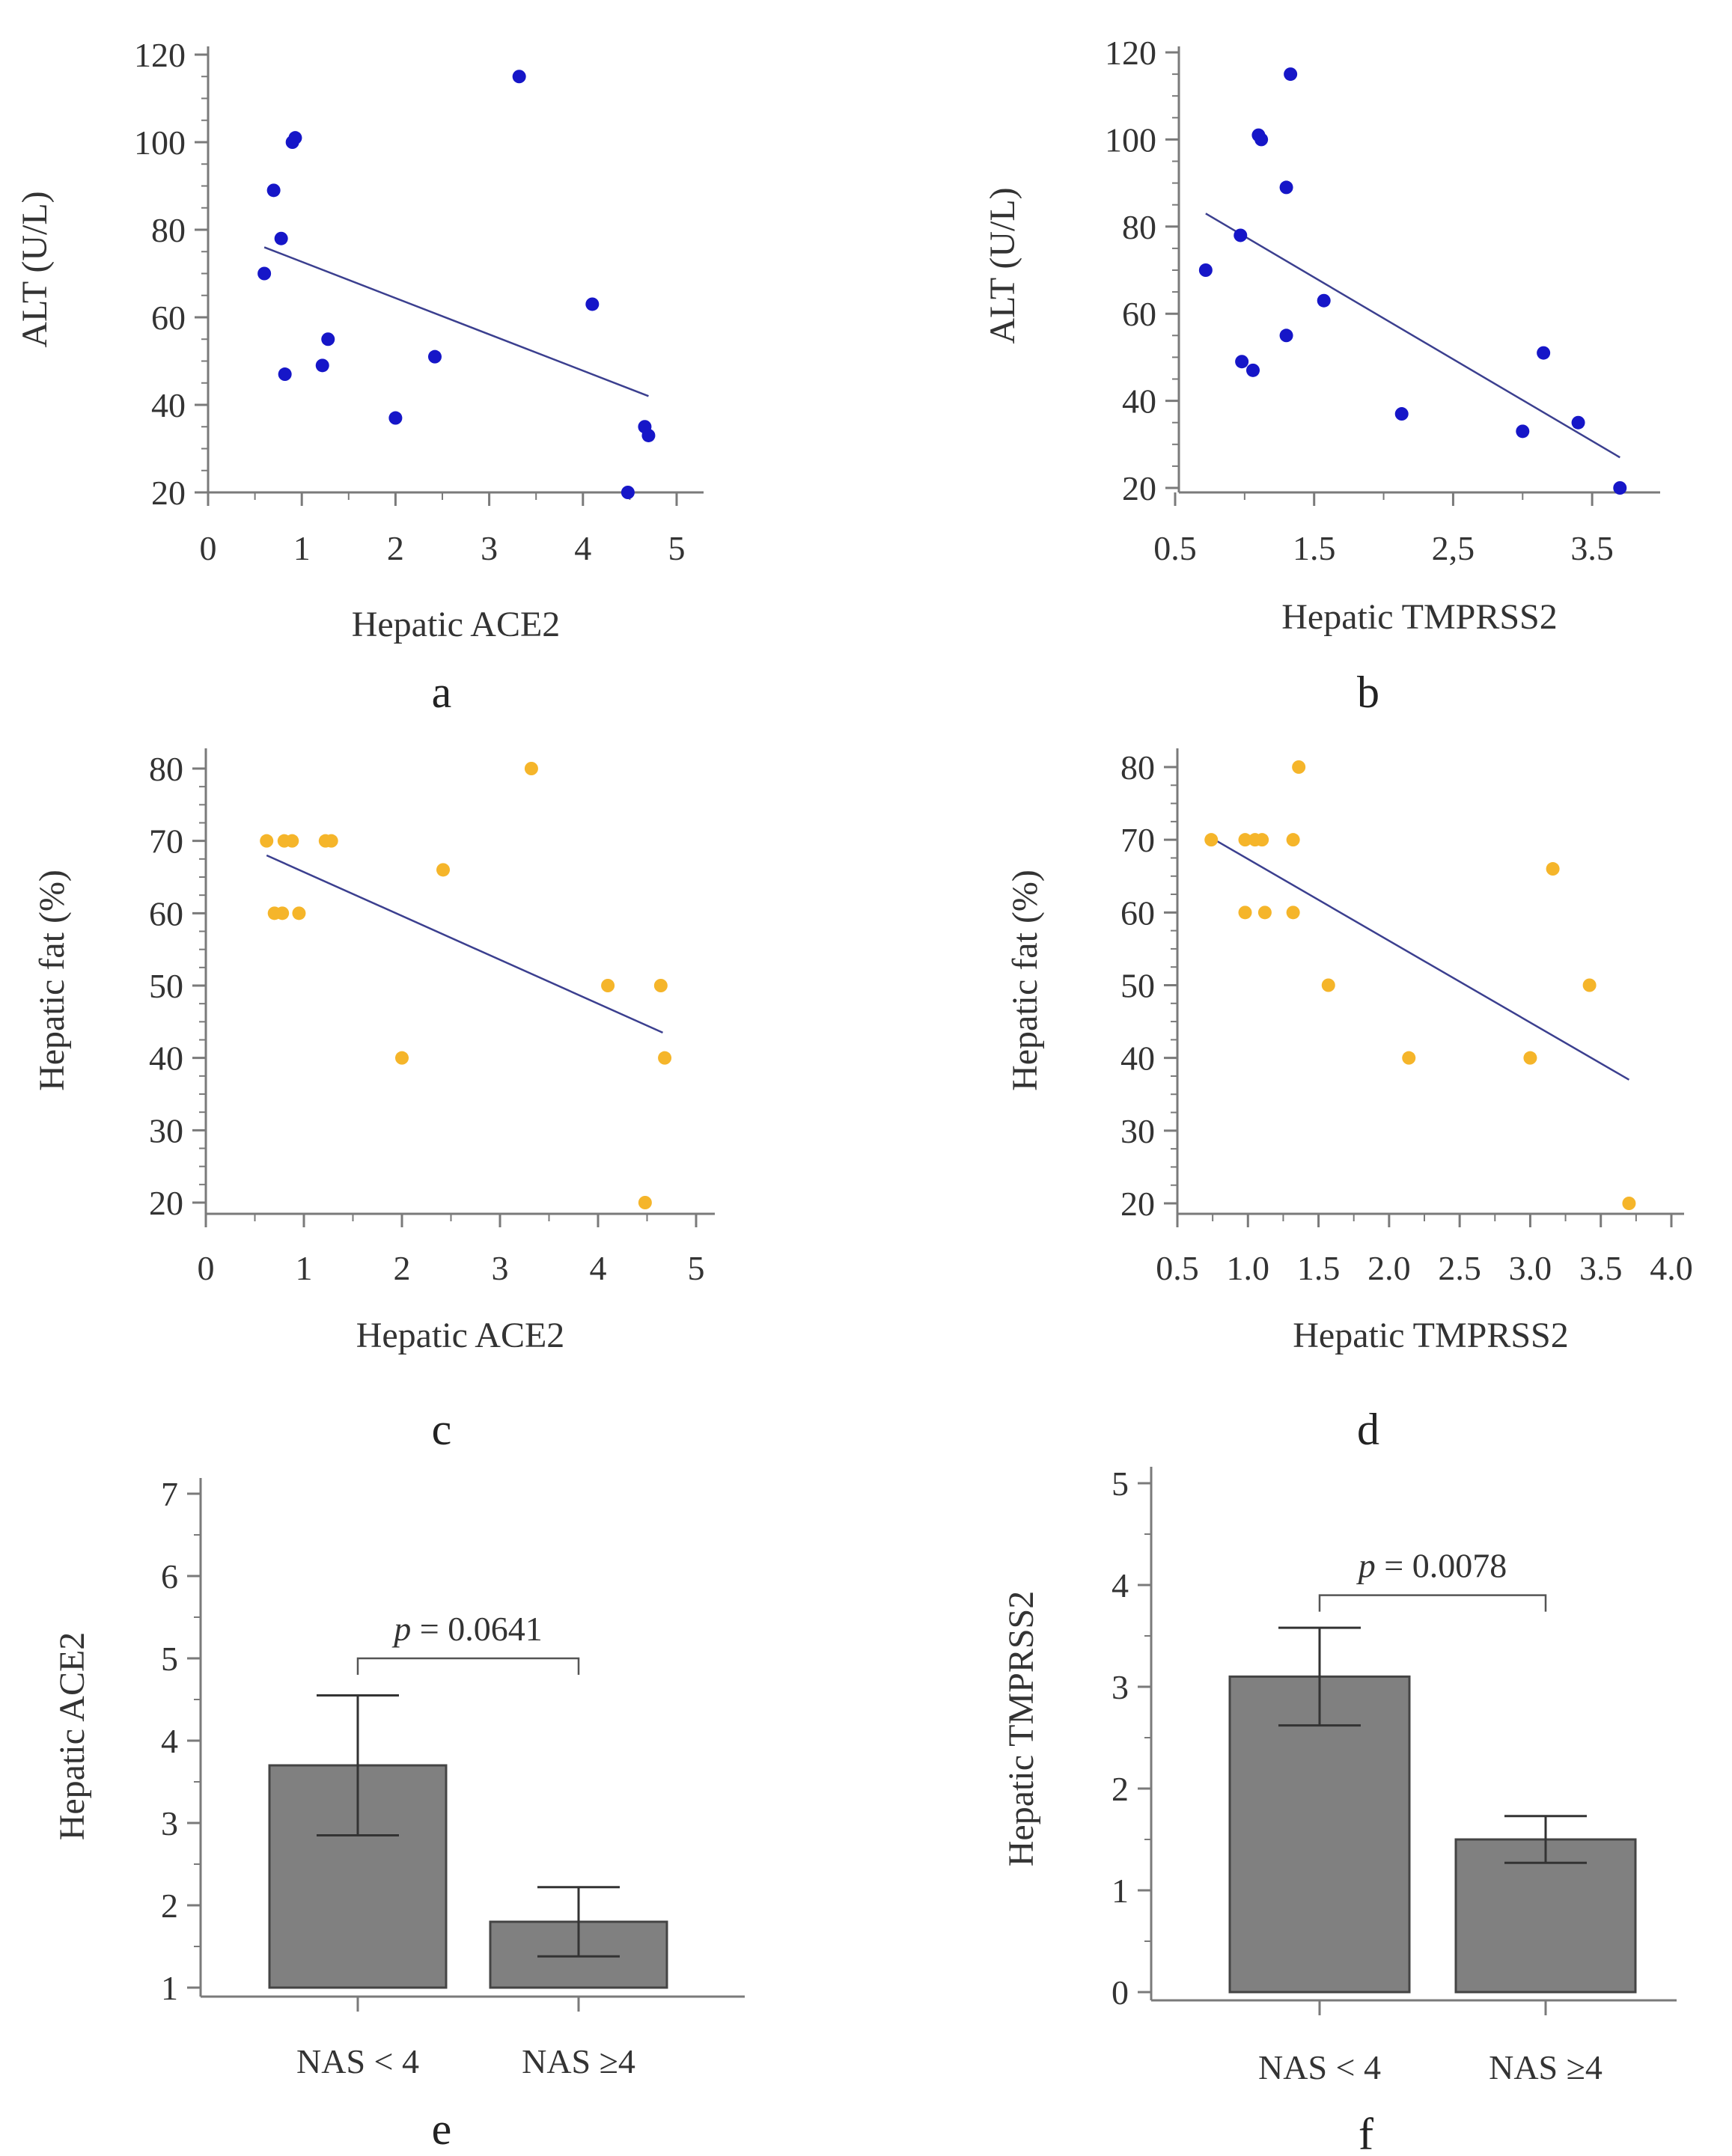  What do you see at coordinates (1592, 548) in the screenshot?
I see `x-tick-label: 3.5` at bounding box center [1592, 548].